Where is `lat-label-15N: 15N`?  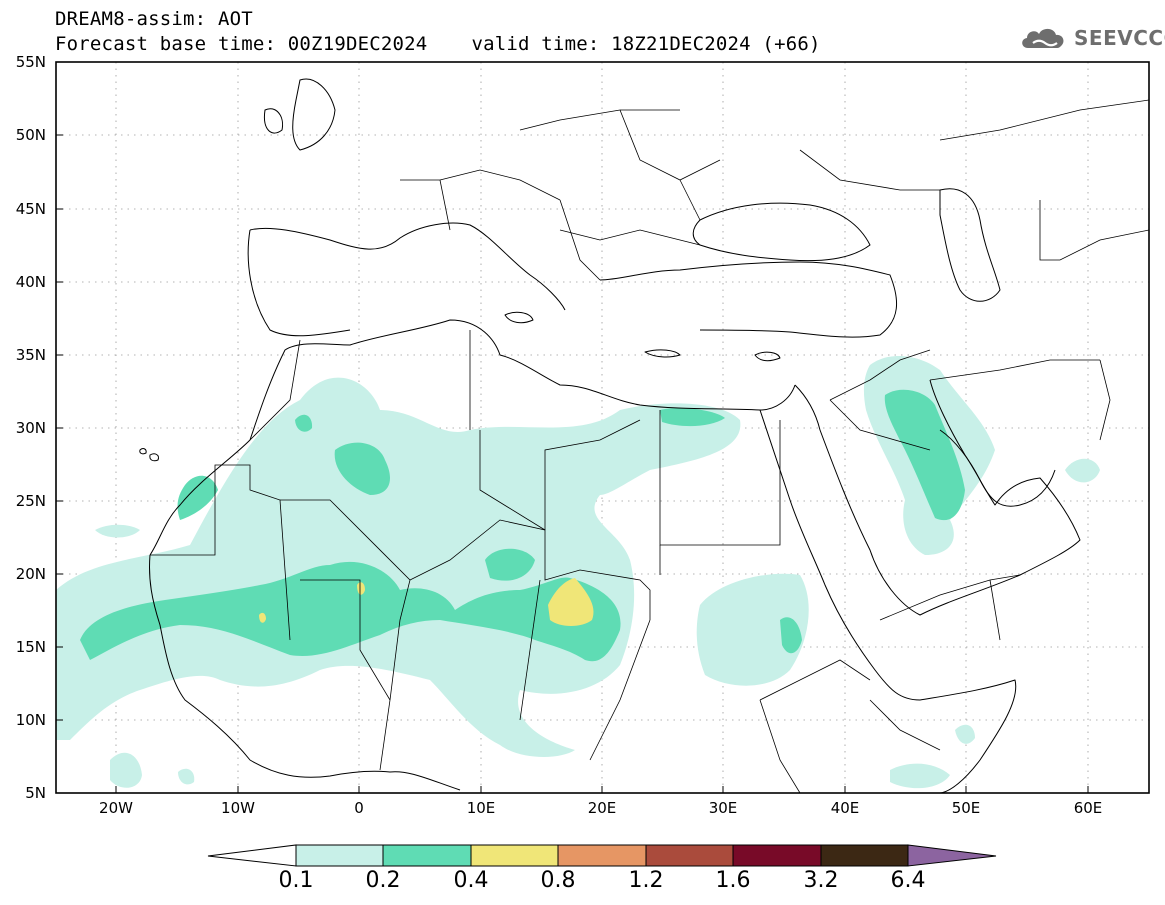 lat-label-15N: 15N is located at coordinates (30, 647).